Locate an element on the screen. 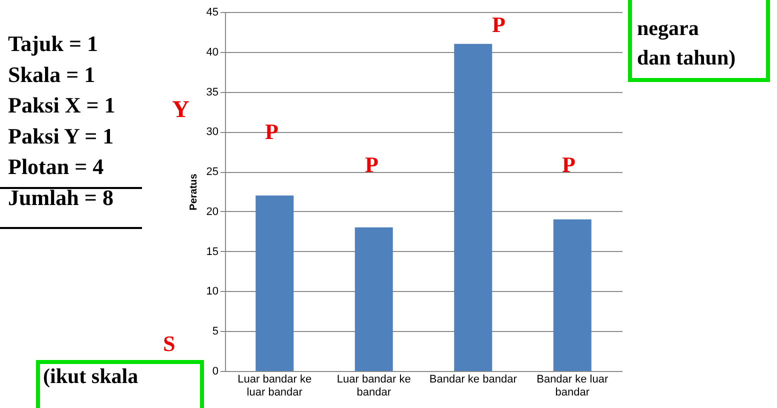 The width and height of the screenshot is (777, 408). y-tick-label: 0 is located at coordinates (215, 372).